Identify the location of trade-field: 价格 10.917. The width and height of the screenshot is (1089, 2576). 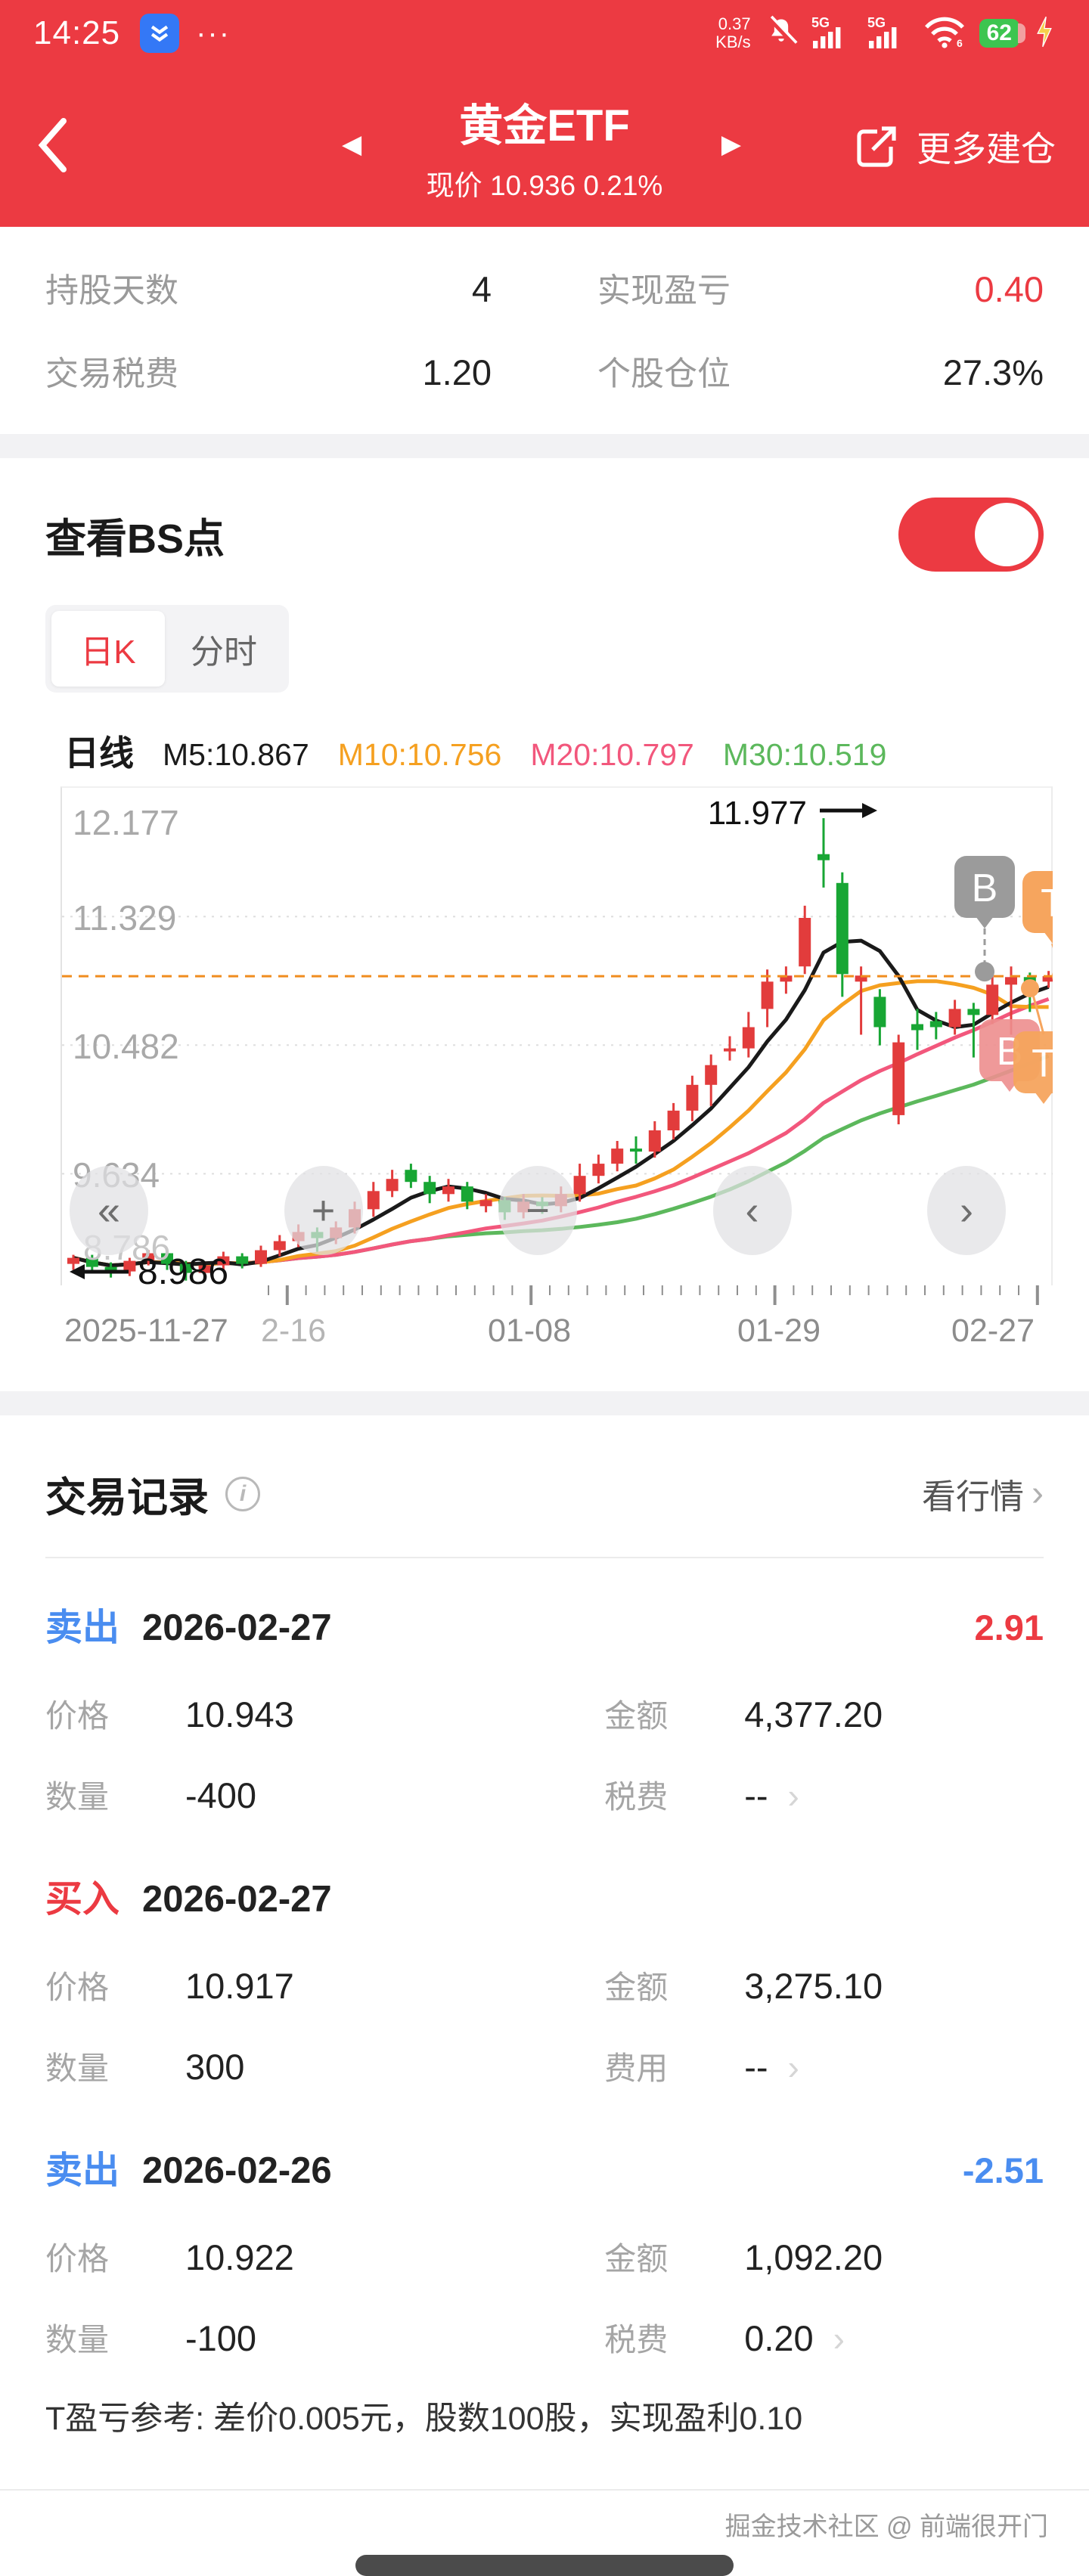
(169, 1986).